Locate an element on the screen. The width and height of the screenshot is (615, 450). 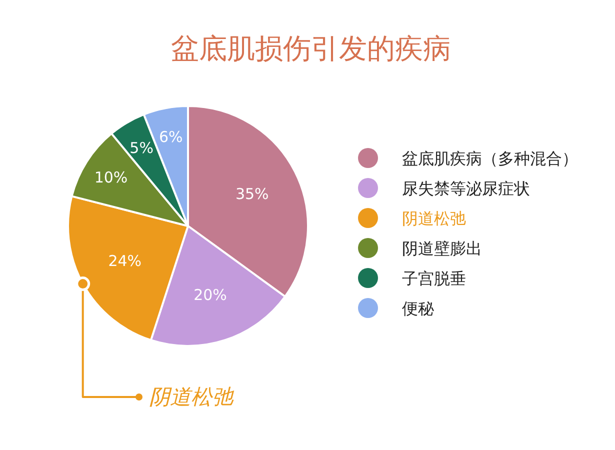
title: 盆底肌损伤引发的疾病 is located at coordinates (311, 48).